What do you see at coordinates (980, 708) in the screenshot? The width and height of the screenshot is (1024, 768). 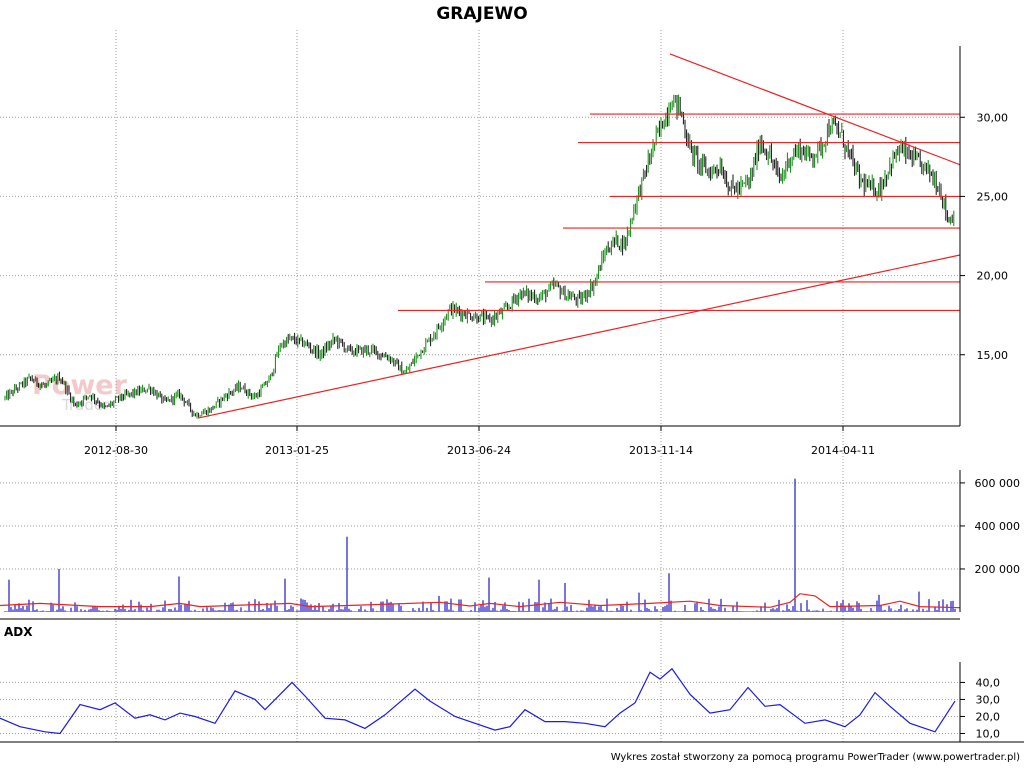 I see `adx-axis-ticks: 10,0 20,0 30,0 40,0` at bounding box center [980, 708].